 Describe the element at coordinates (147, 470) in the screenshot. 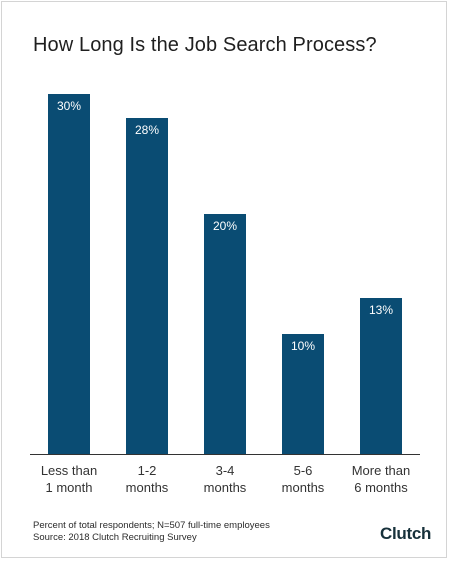

I see `tick-label-2-line-1: 1-2` at that location.